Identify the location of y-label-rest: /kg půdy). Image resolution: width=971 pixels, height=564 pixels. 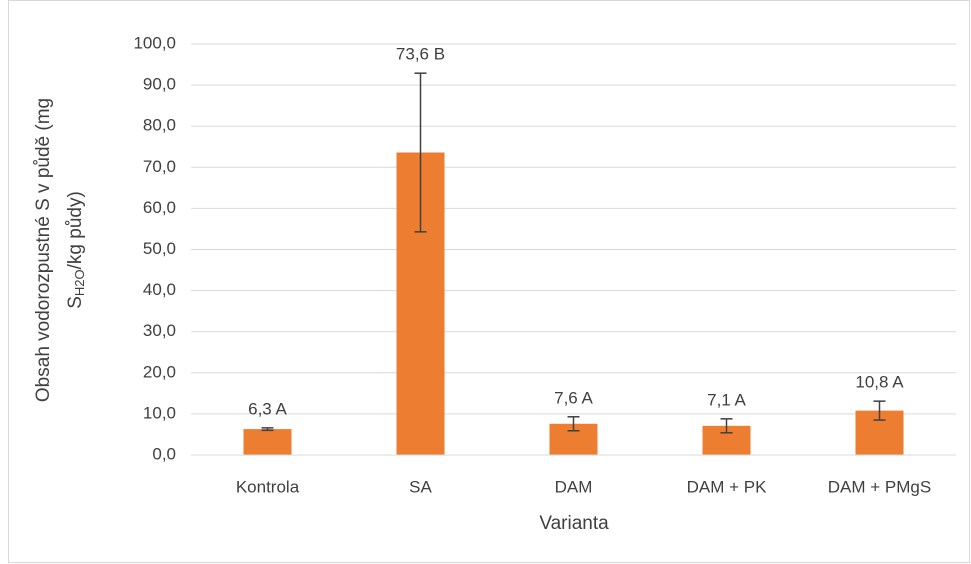
(75, 230).